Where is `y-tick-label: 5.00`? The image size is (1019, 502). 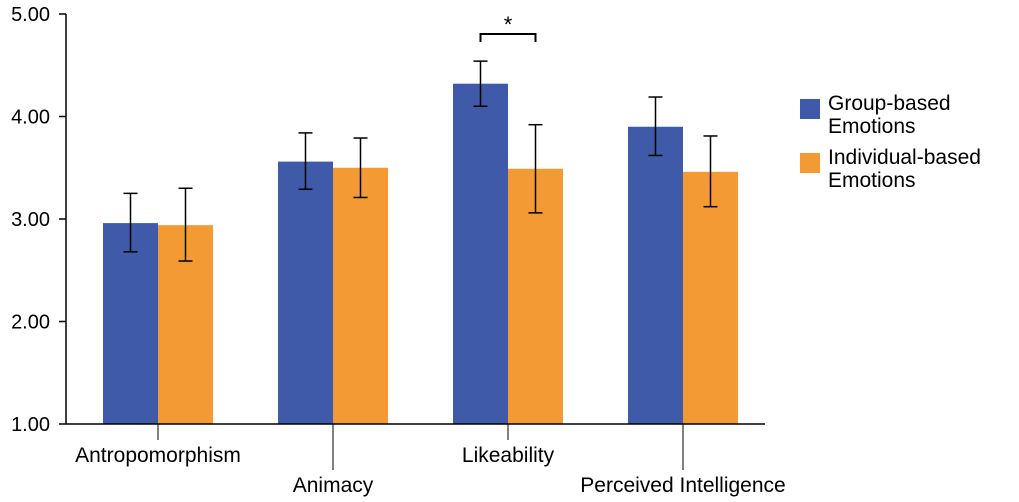
y-tick-label: 5.00 is located at coordinates (30, 15).